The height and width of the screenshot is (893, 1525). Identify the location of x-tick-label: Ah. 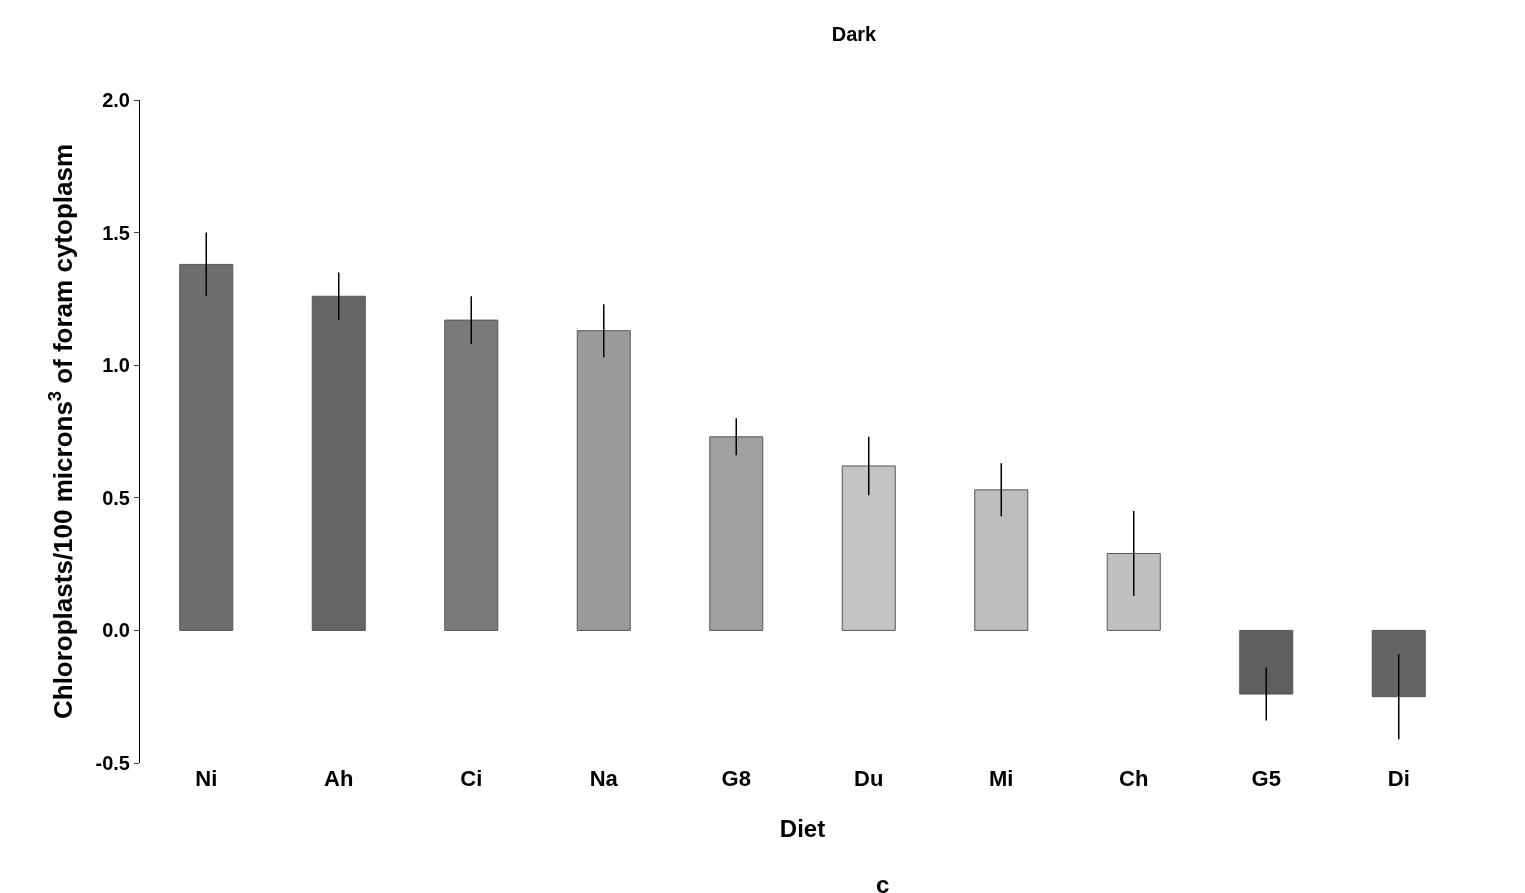
(339, 778).